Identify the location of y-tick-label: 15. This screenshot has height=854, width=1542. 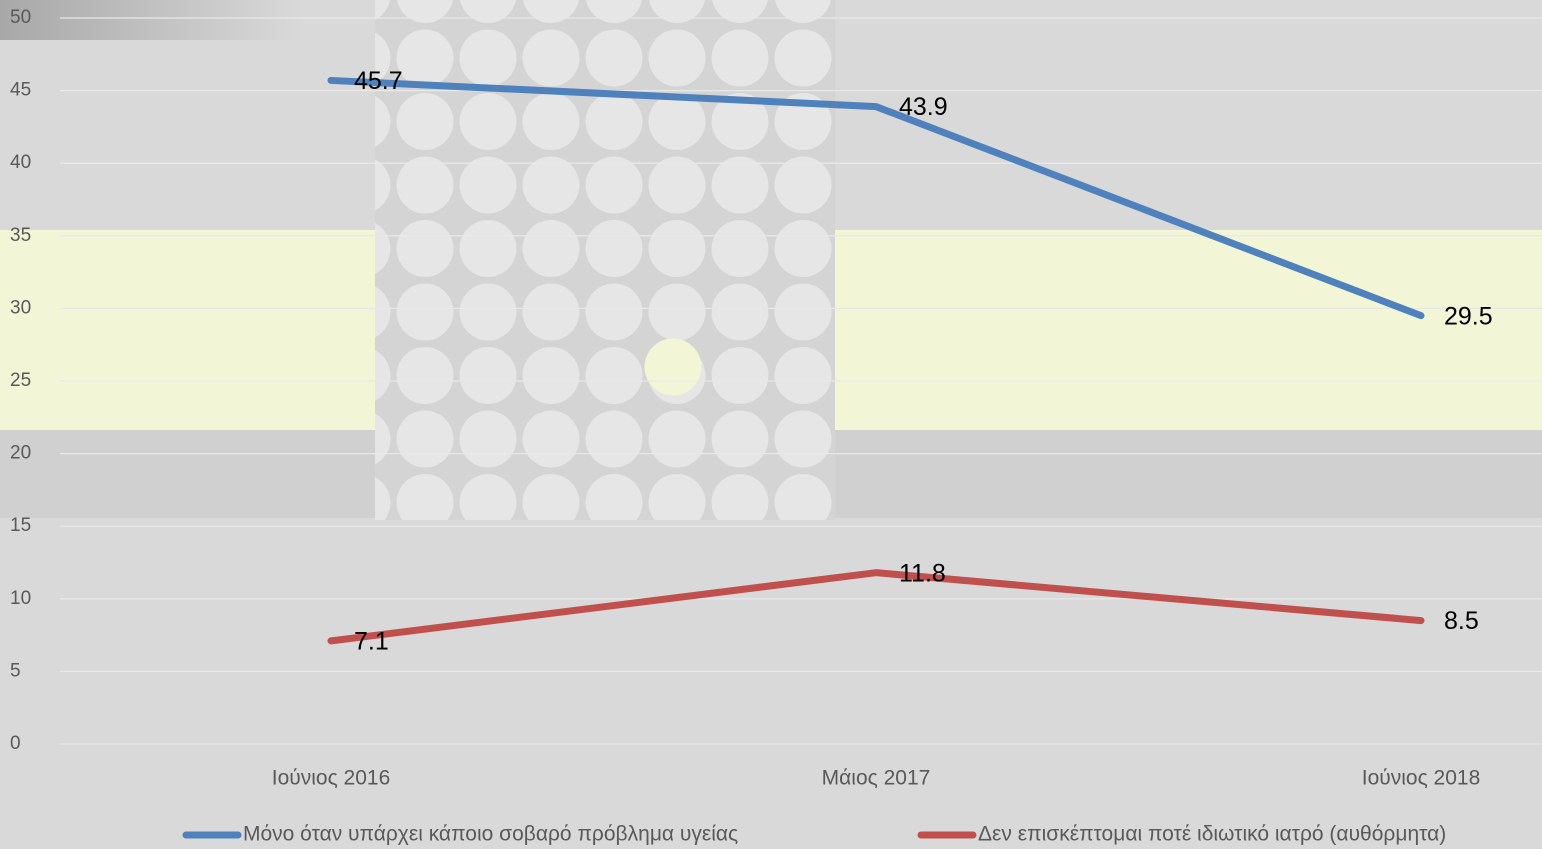
(20, 525).